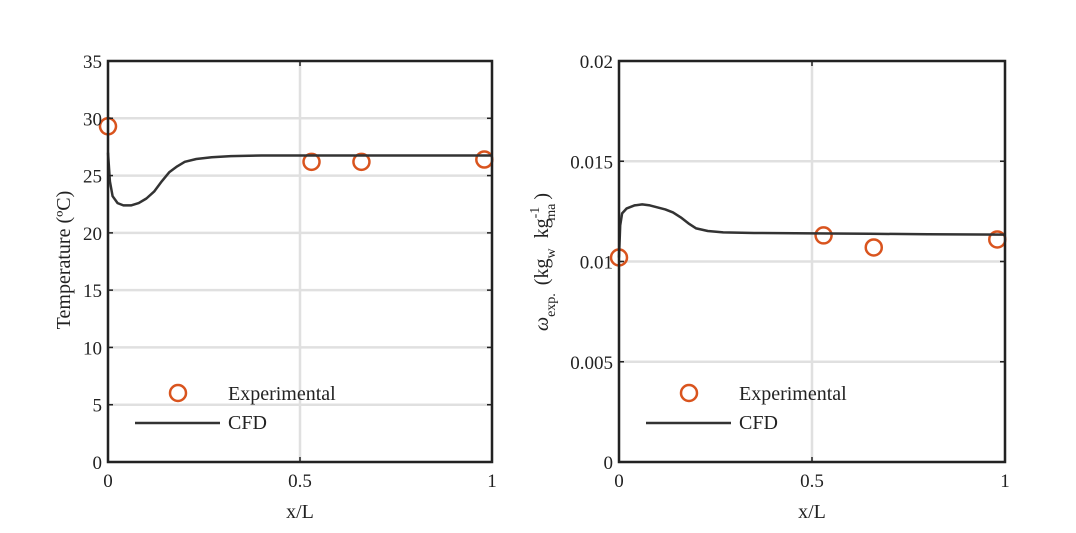 The height and width of the screenshot is (533, 1076). I want to click on y-axis-label: ωexp.(kgwkg-1ma), so click(543, 262).